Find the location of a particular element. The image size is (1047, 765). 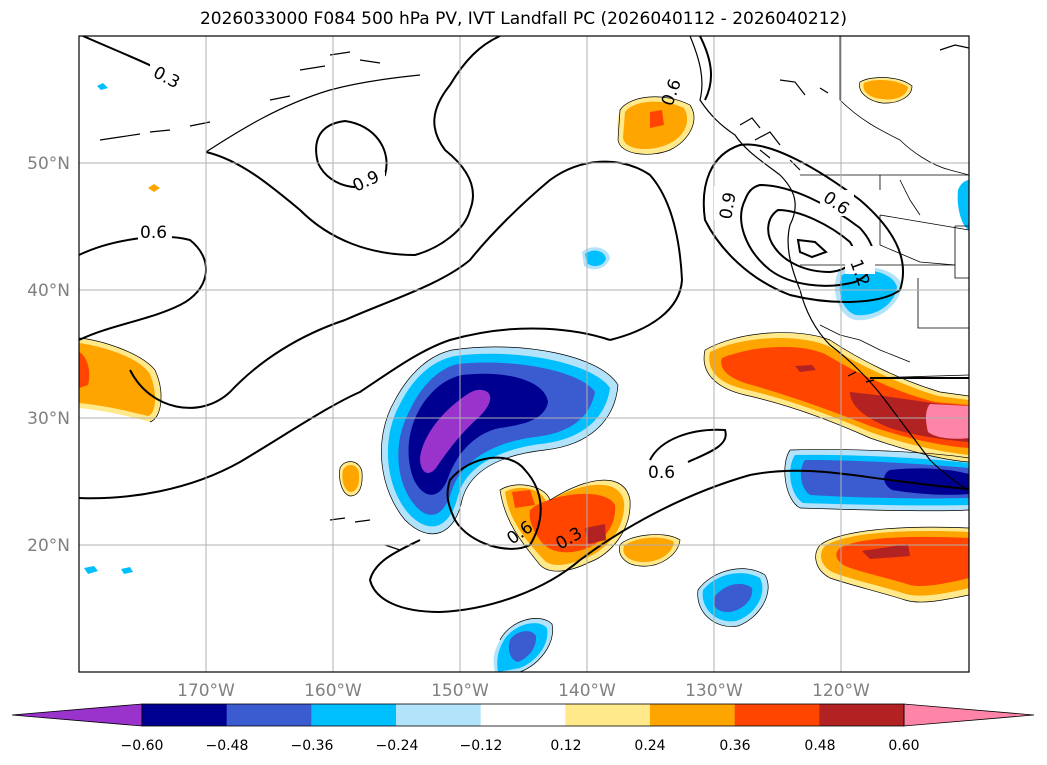

colorbar-tick-label: 0.36 is located at coordinates (734, 746).